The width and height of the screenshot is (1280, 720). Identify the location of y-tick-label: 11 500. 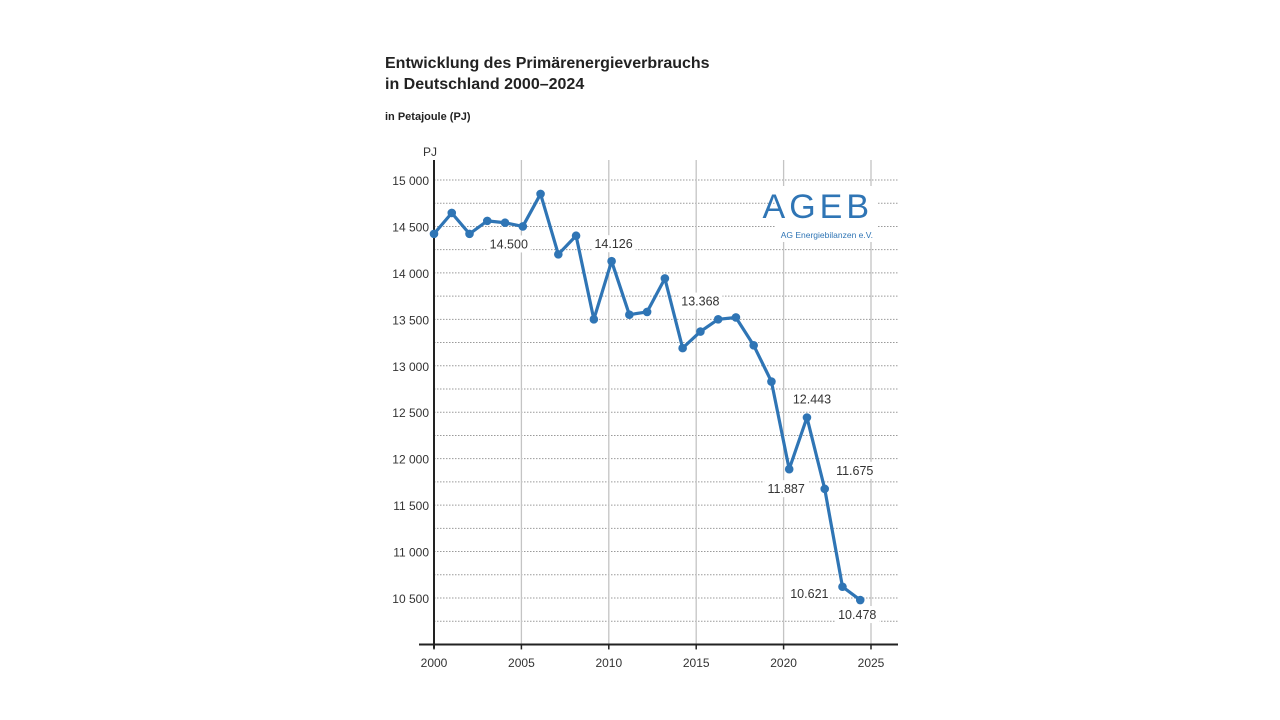
(411, 506).